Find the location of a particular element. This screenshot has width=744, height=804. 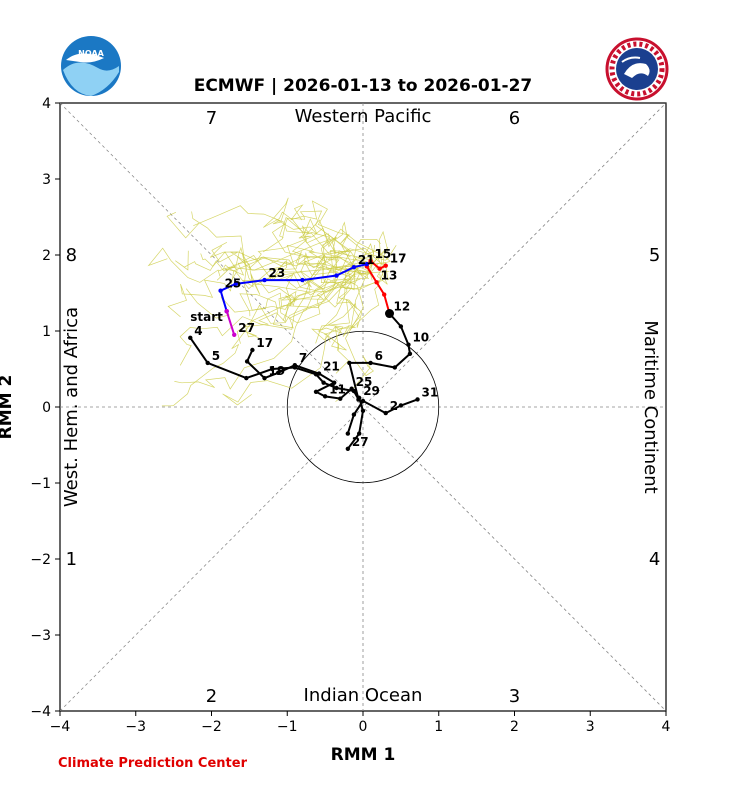

region-label-maritime-continent: Maritime Continent is located at coordinates (650, 406).